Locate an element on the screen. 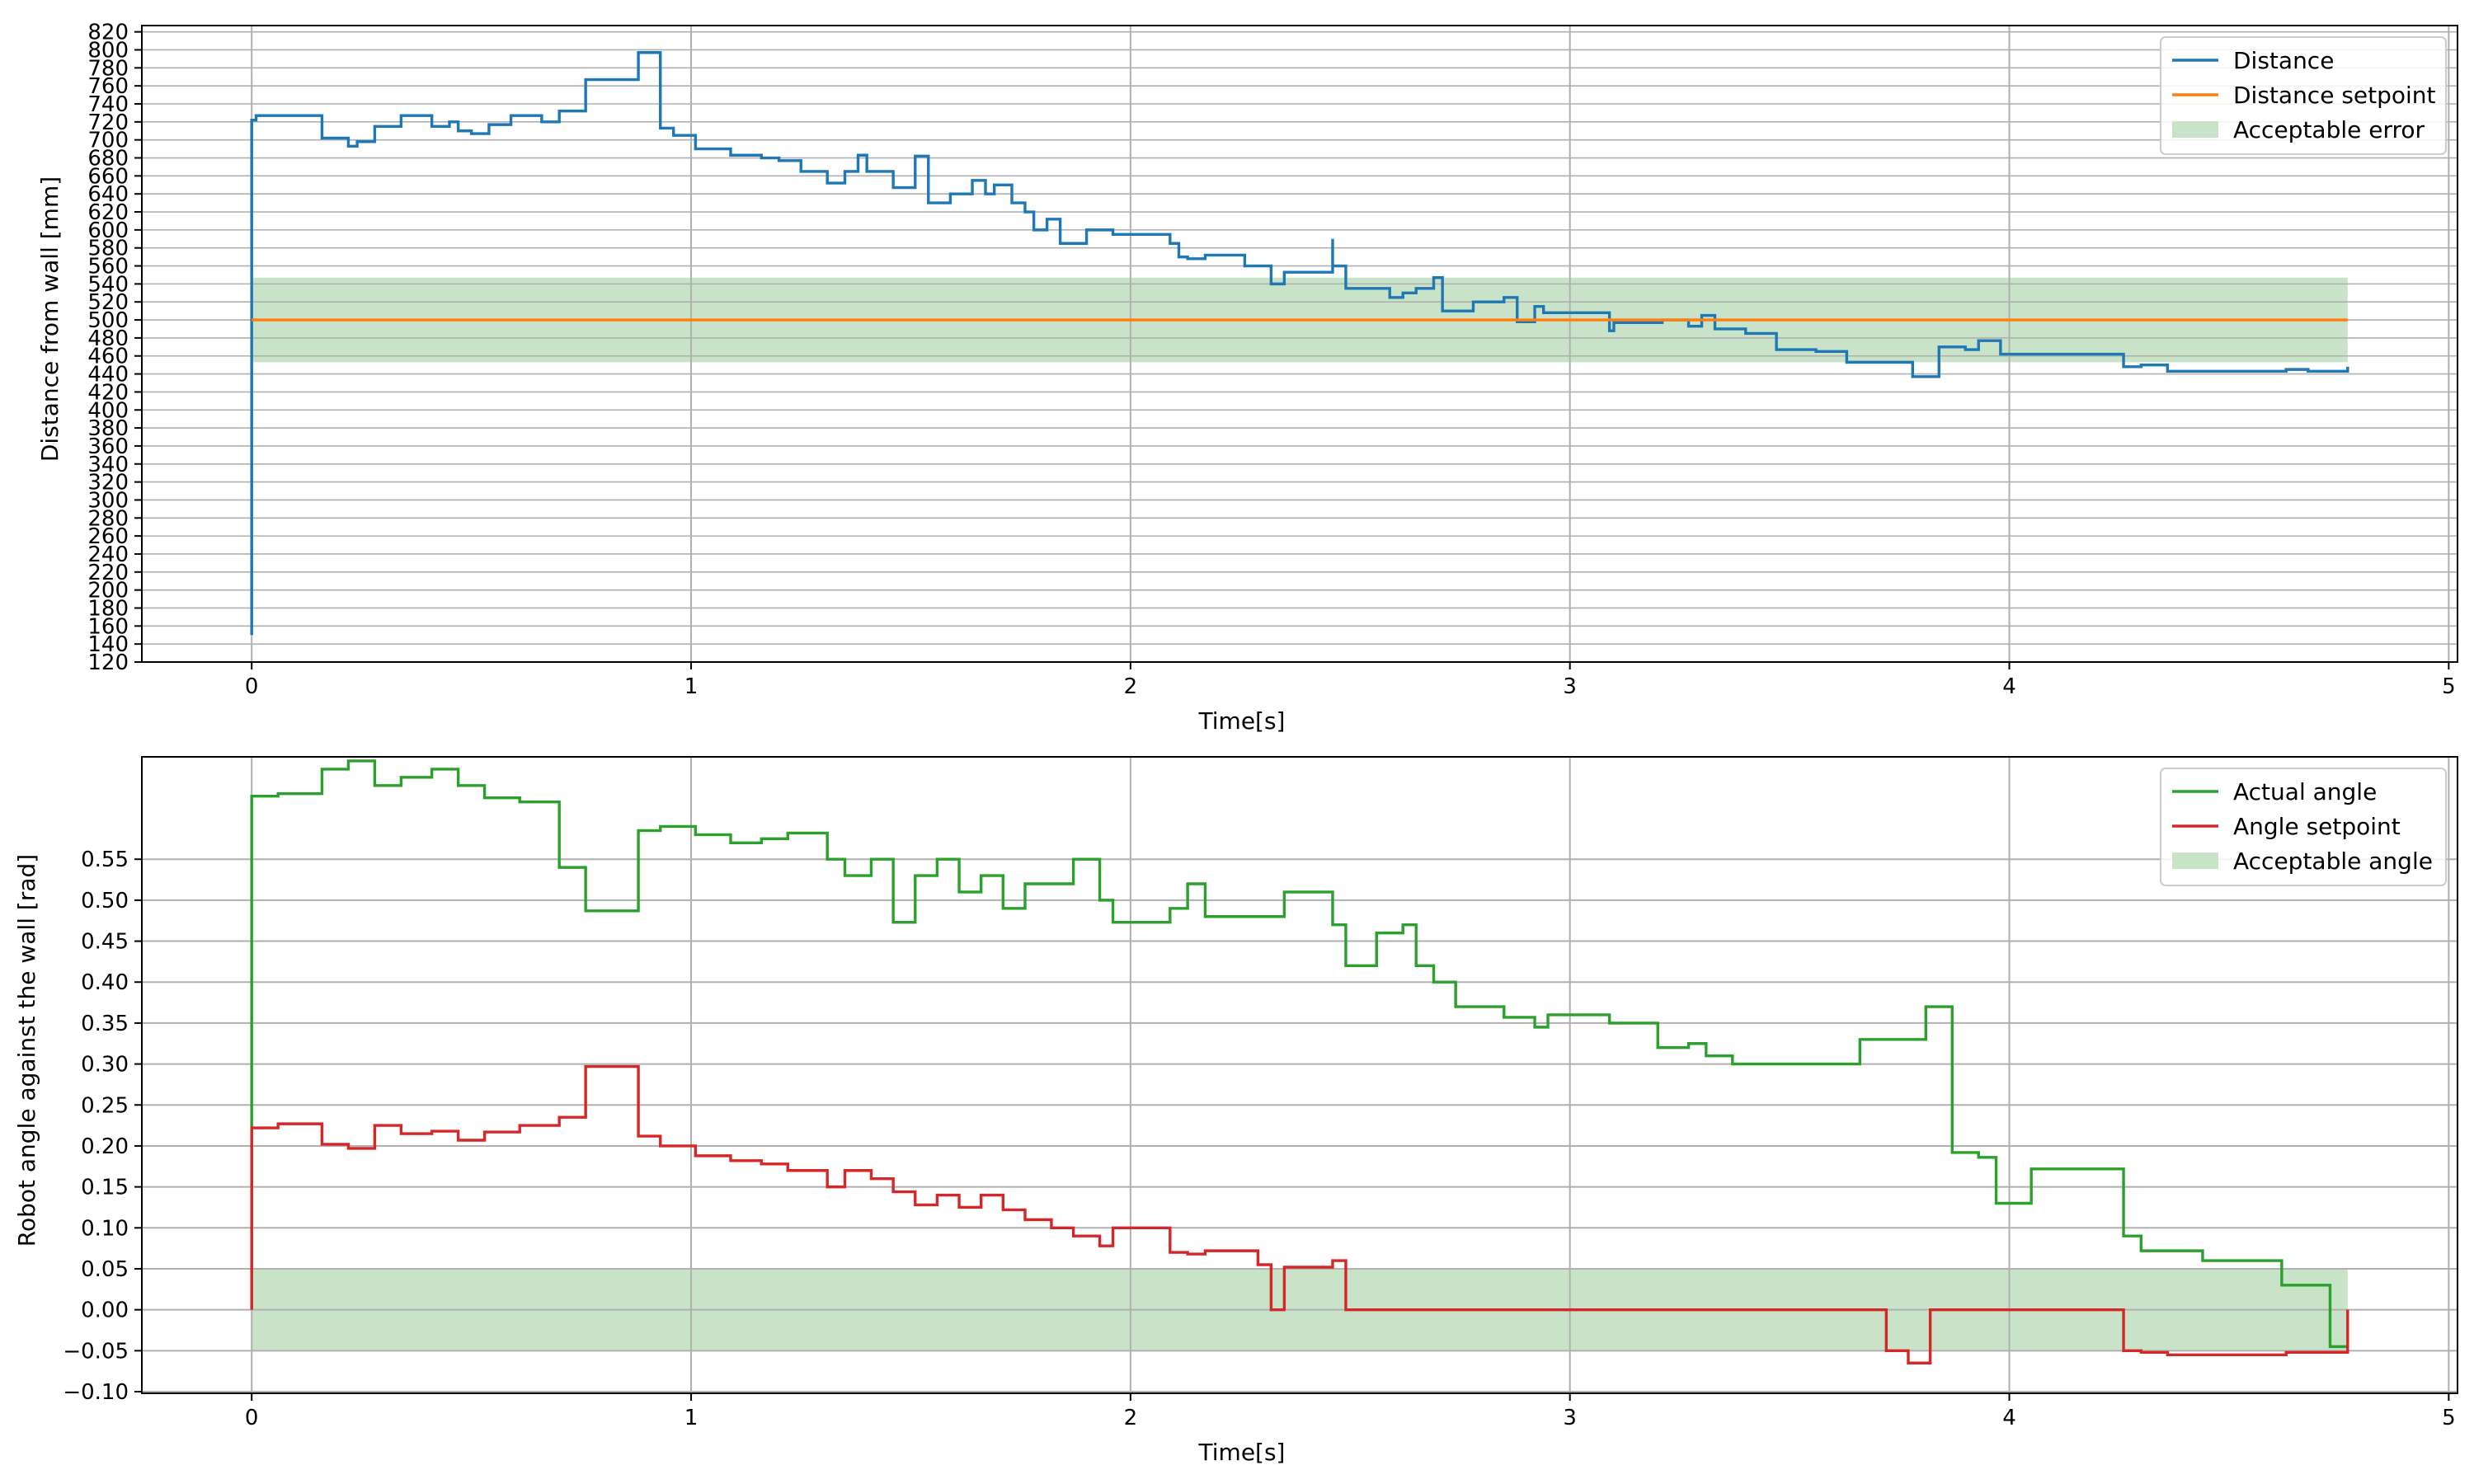 This screenshot has height=1484, width=2474. distance-y-tick-label: 380 is located at coordinates (108, 428).